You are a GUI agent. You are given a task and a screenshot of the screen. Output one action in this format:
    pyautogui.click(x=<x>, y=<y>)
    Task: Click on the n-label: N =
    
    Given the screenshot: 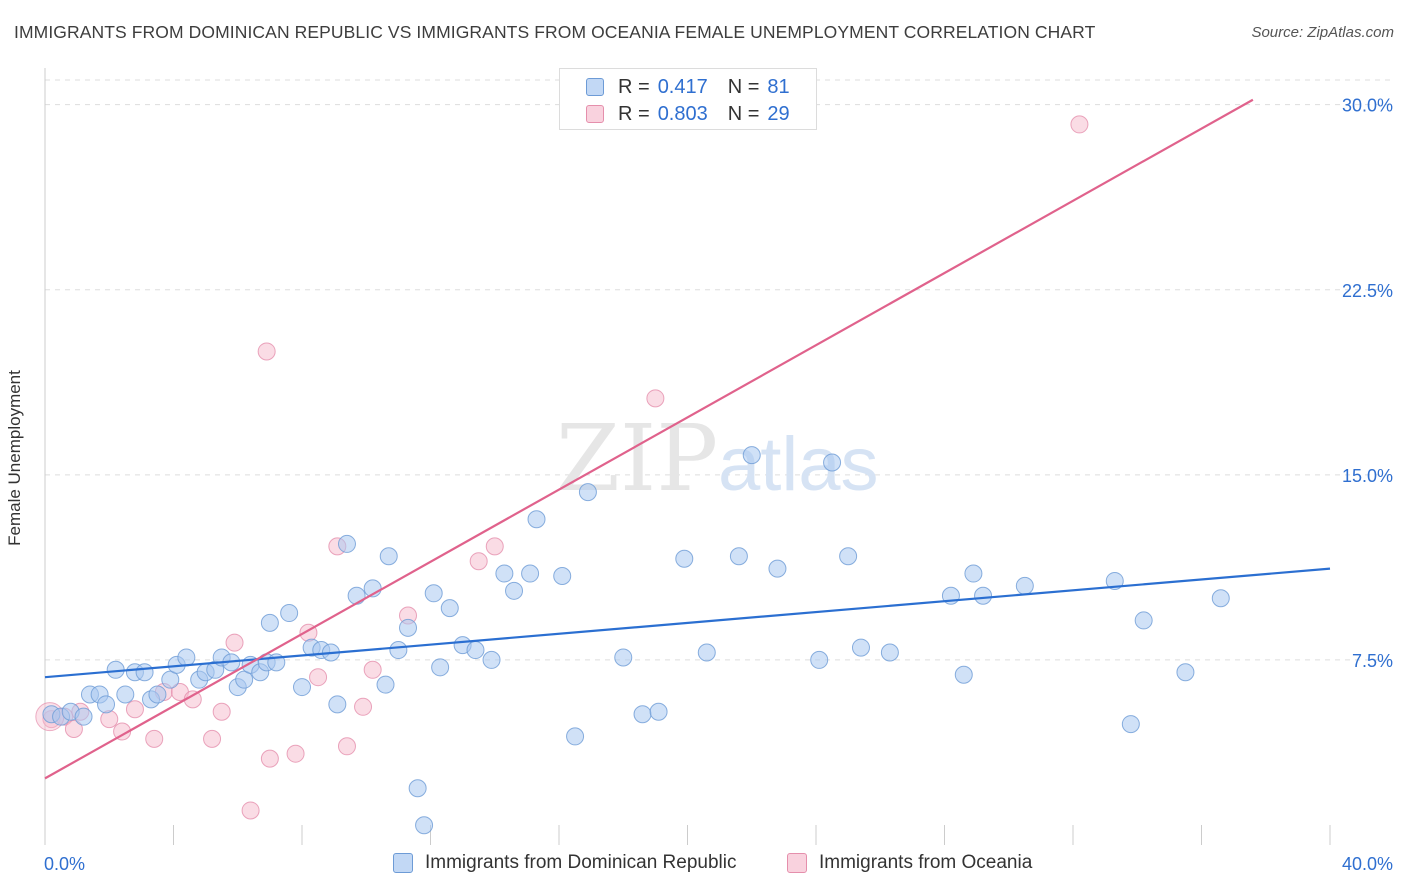 What is the action you would take?
    pyautogui.click(x=743, y=86)
    